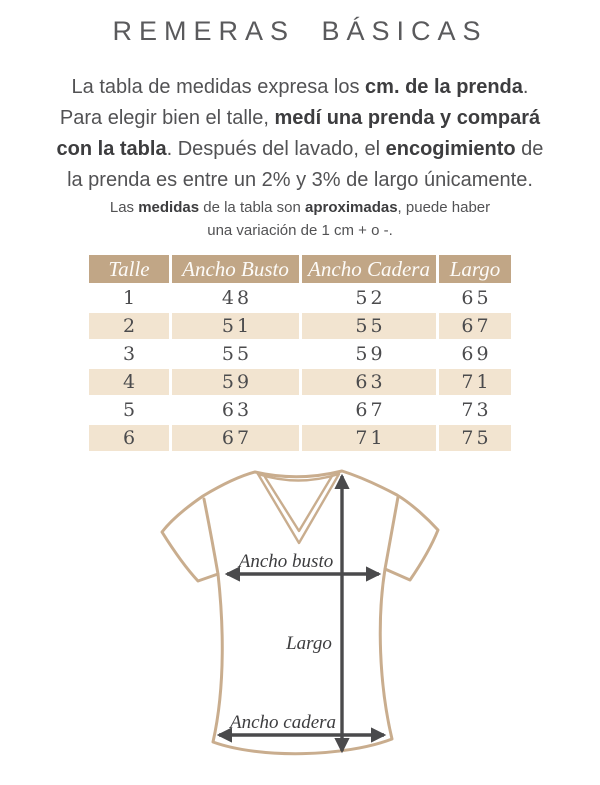 Image resolution: width=600 pixels, height=785 pixels. Describe the element at coordinates (300, 326) in the screenshot. I see `table-row: 2 51 55 67` at that location.